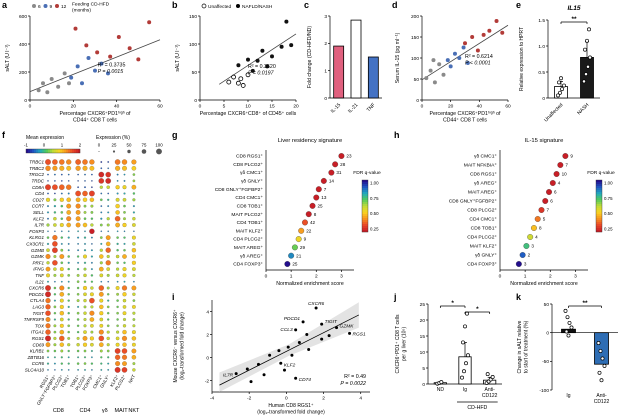  Describe the element at coordinates (38, 199) in the screenshot. I see `svg-text: CD27` at that location.